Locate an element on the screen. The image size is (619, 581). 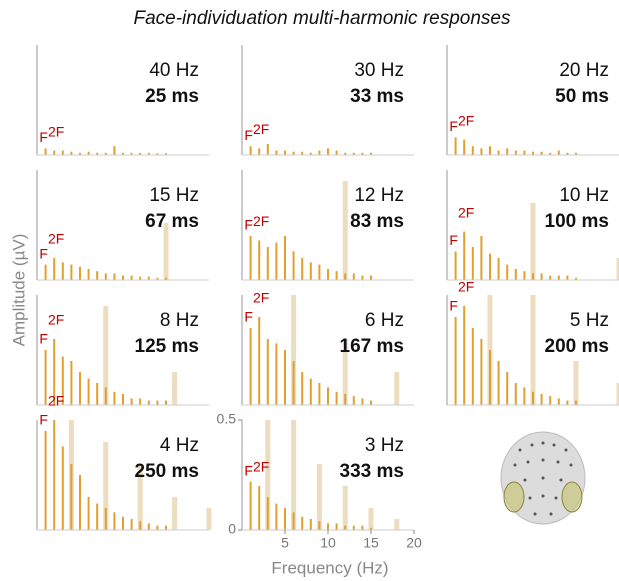
electrodes is located at coordinates (543, 478).